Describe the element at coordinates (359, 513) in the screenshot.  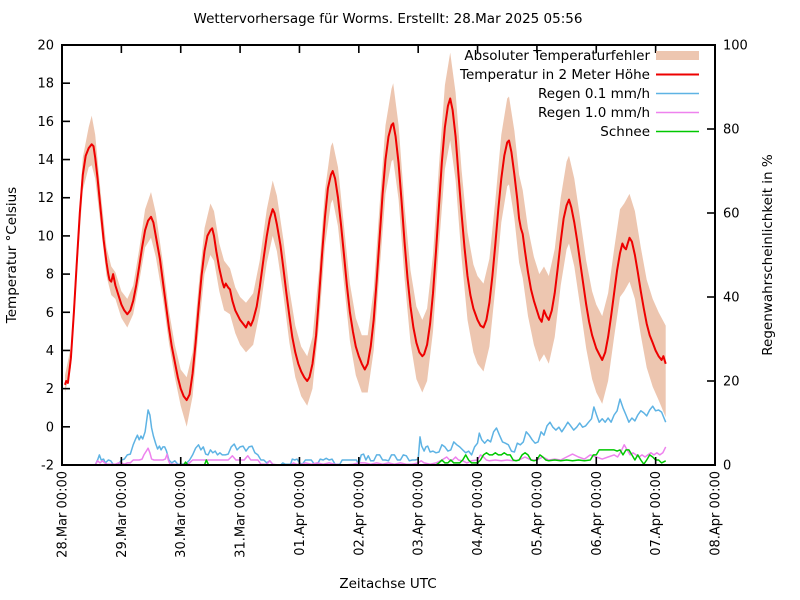
I see `x-tick-label: 02.Apr 00:00` at that location.